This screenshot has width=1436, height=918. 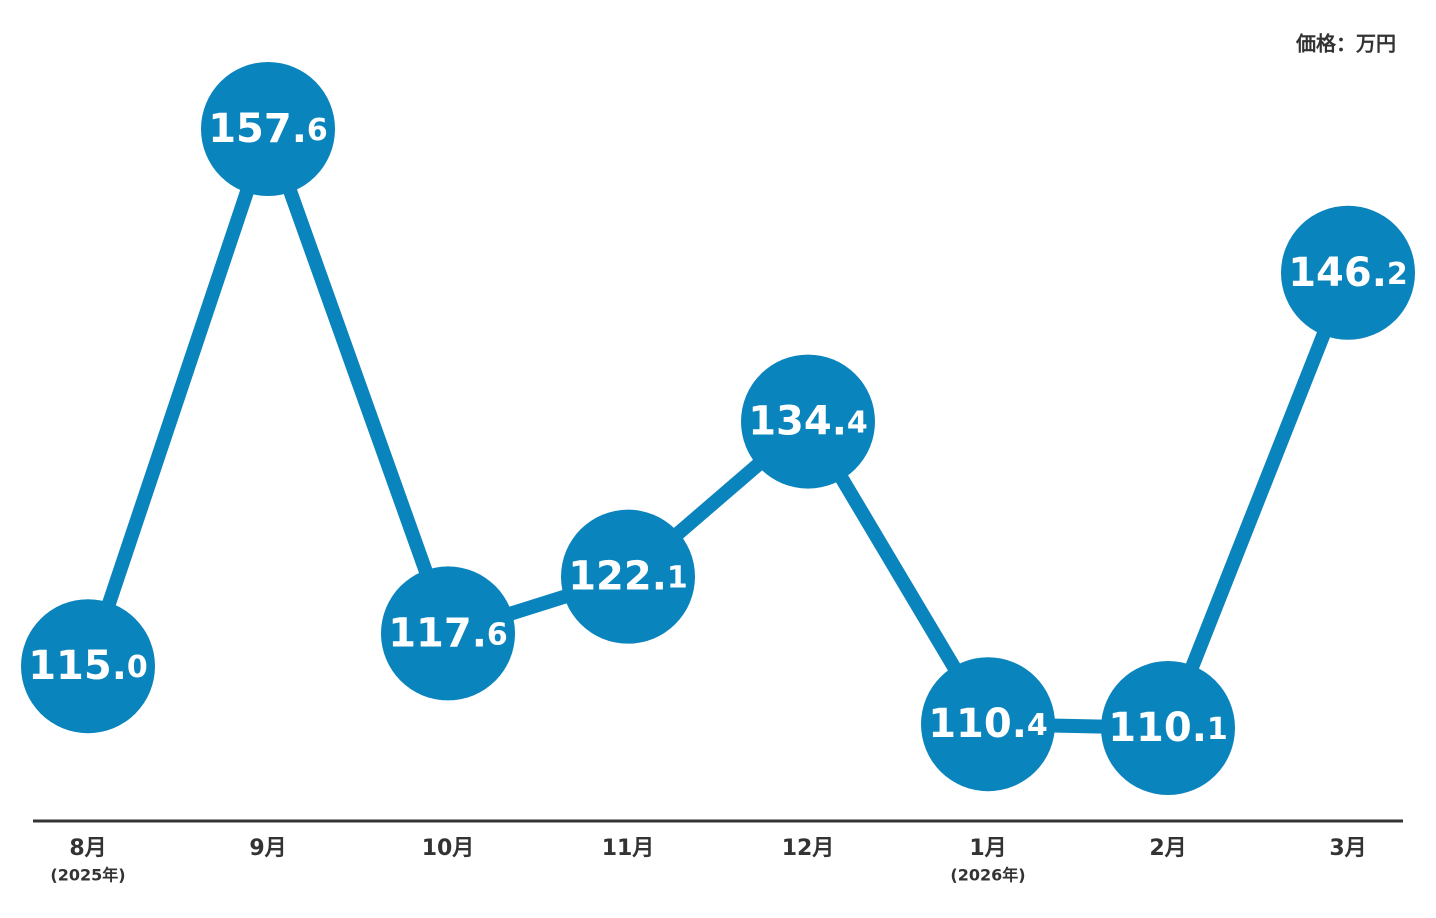 I want to click on x-tick-label: 8月, so click(x=87, y=848).